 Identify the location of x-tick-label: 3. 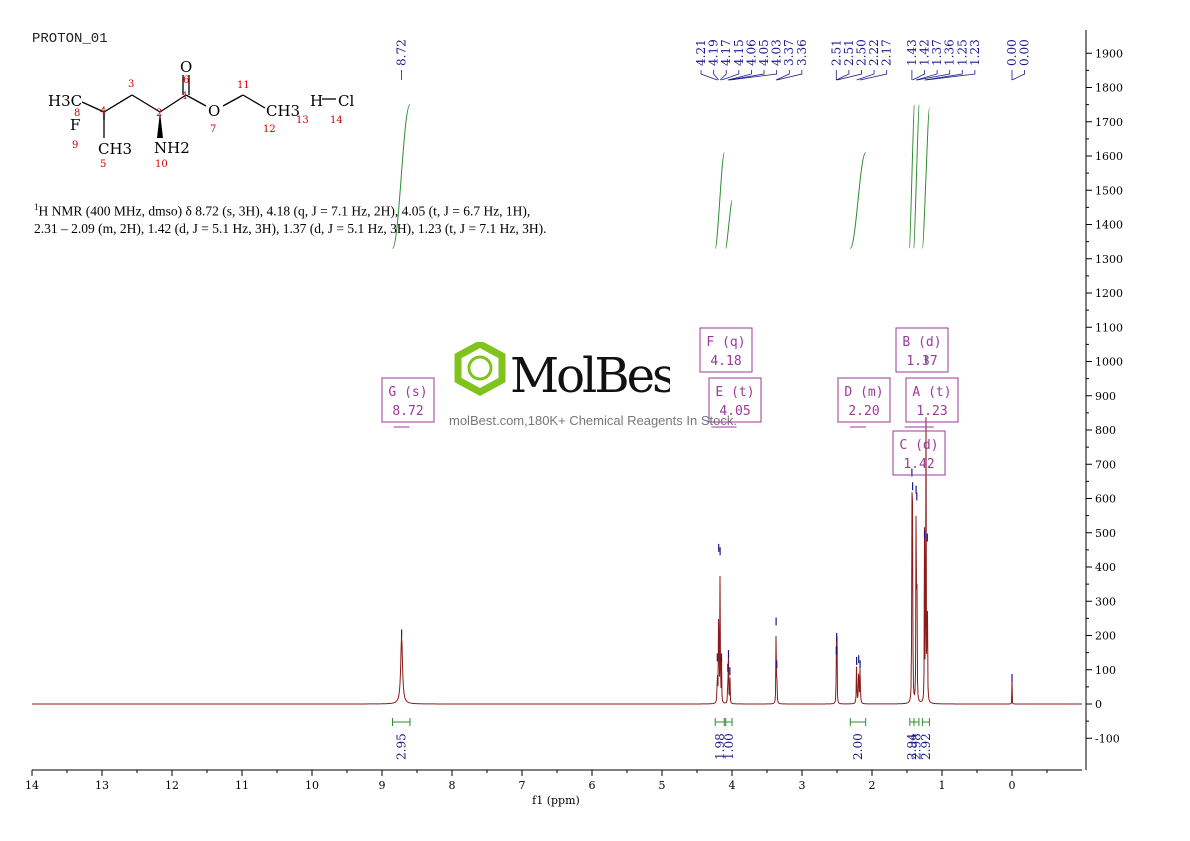
(802, 785).